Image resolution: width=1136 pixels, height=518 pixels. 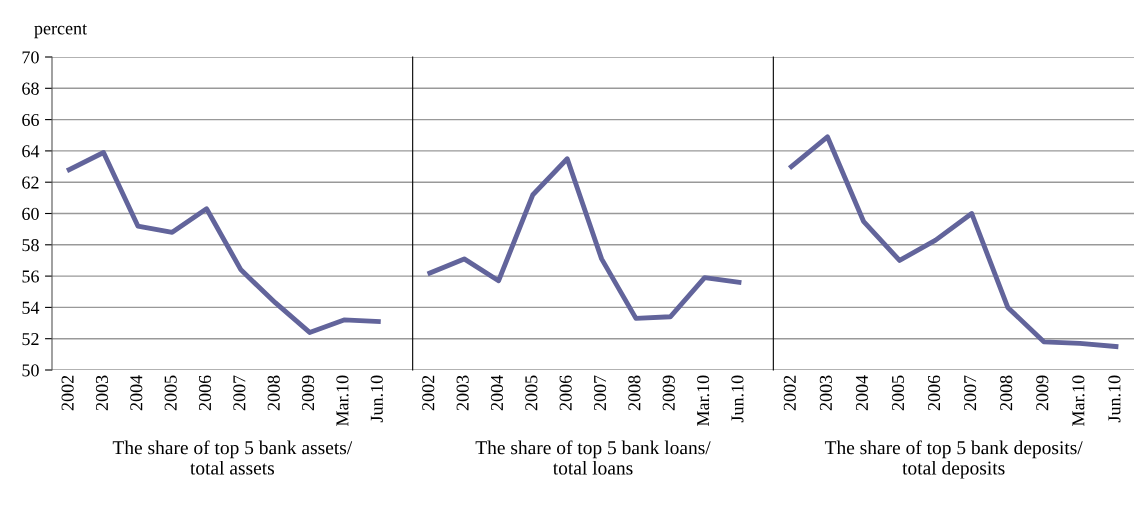 What do you see at coordinates (232, 457) in the screenshot?
I see `x-axis-title: The share of top 5 bank assets/ total assets` at bounding box center [232, 457].